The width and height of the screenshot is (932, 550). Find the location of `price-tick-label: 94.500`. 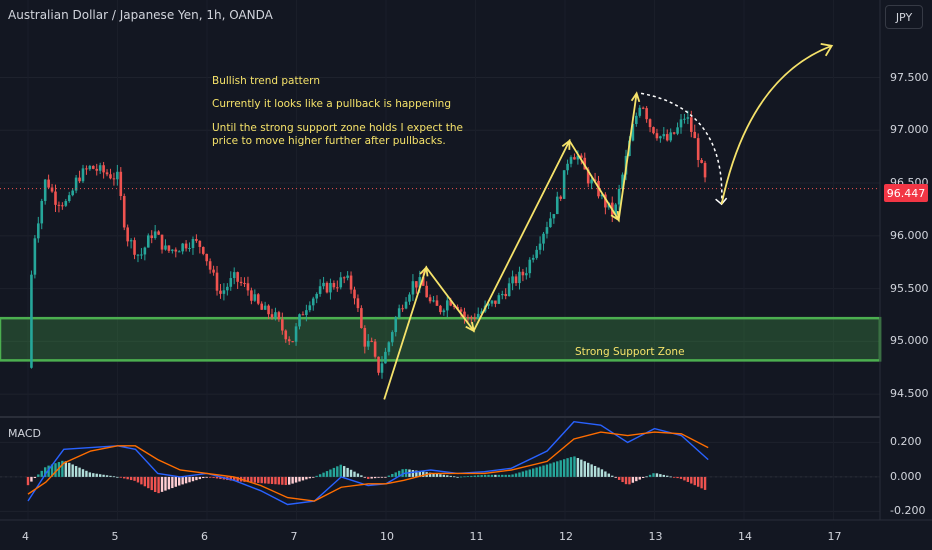

price-tick-label: 94.500 is located at coordinates (909, 394).